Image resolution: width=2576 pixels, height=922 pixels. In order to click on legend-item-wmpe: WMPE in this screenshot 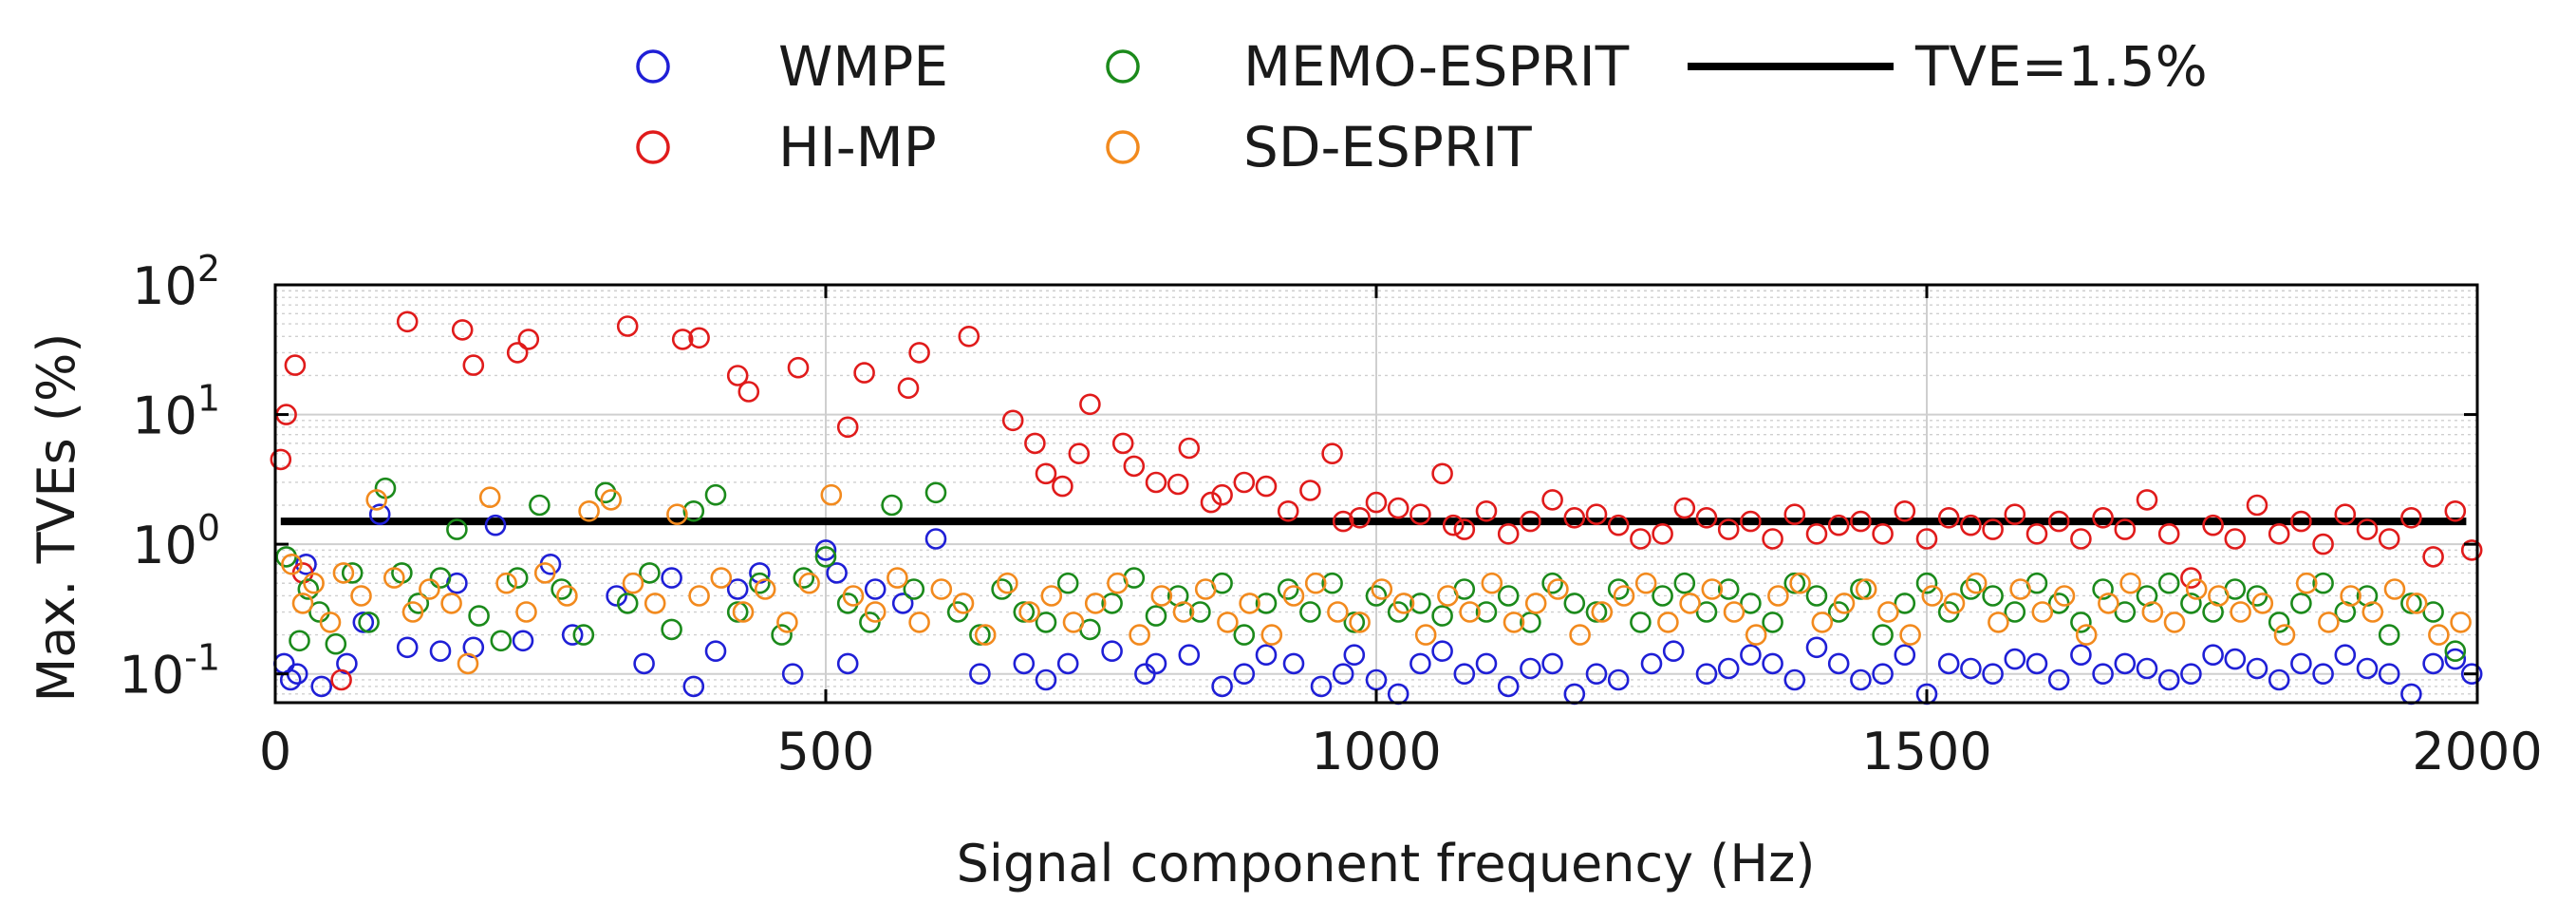, I will do `click(792, 66)`.